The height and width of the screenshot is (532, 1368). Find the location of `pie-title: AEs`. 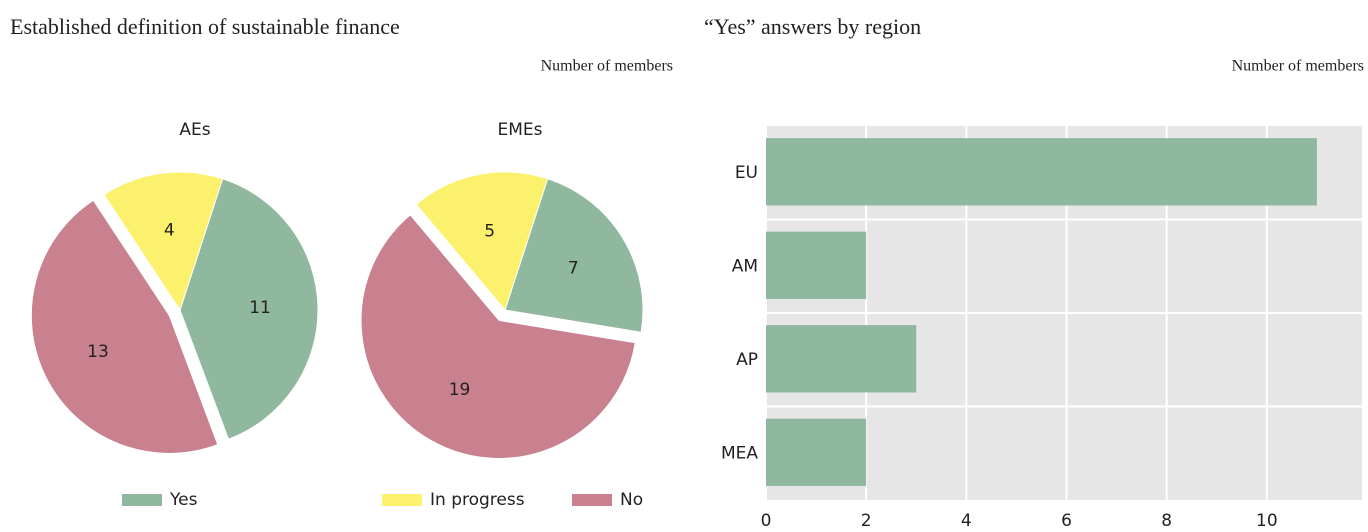

pie-title: AEs is located at coordinates (194, 130).